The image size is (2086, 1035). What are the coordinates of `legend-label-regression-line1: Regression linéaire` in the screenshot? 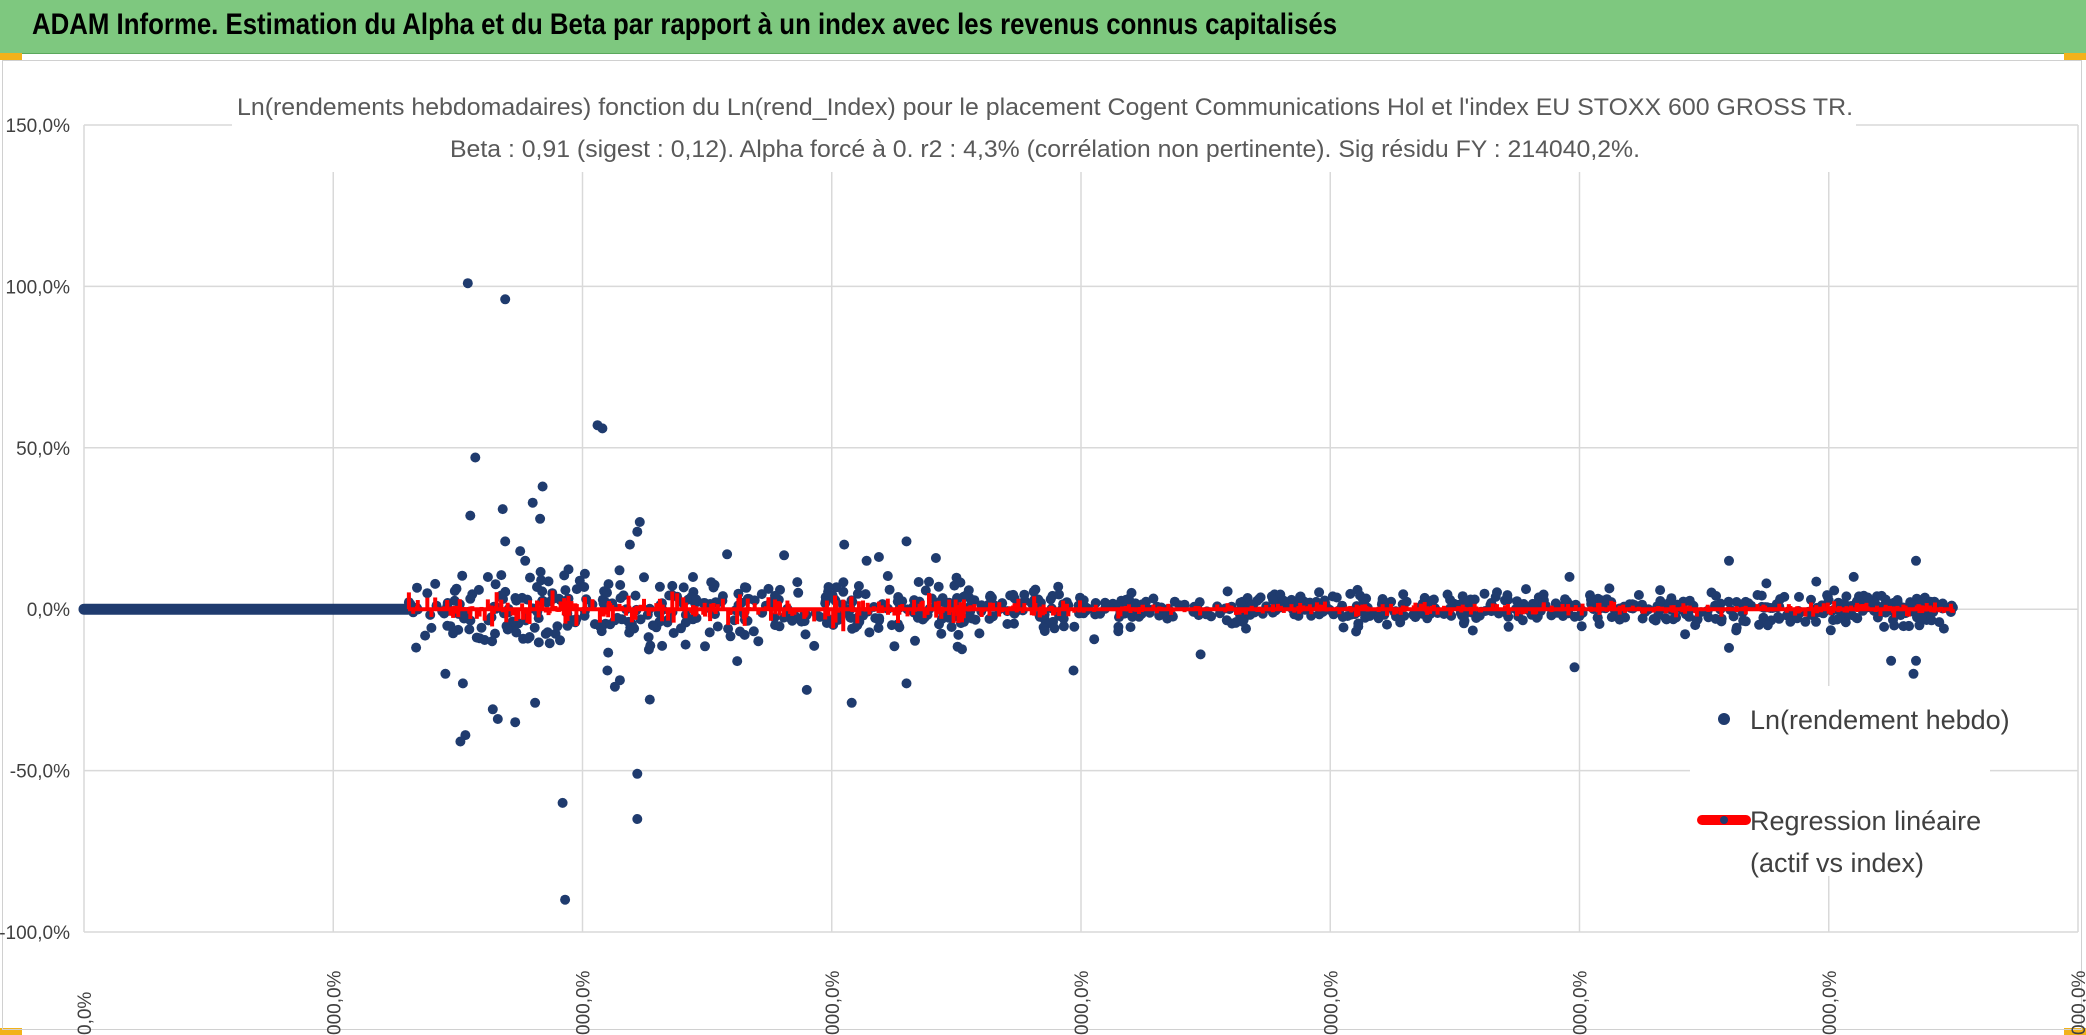 It's located at (1865, 821).